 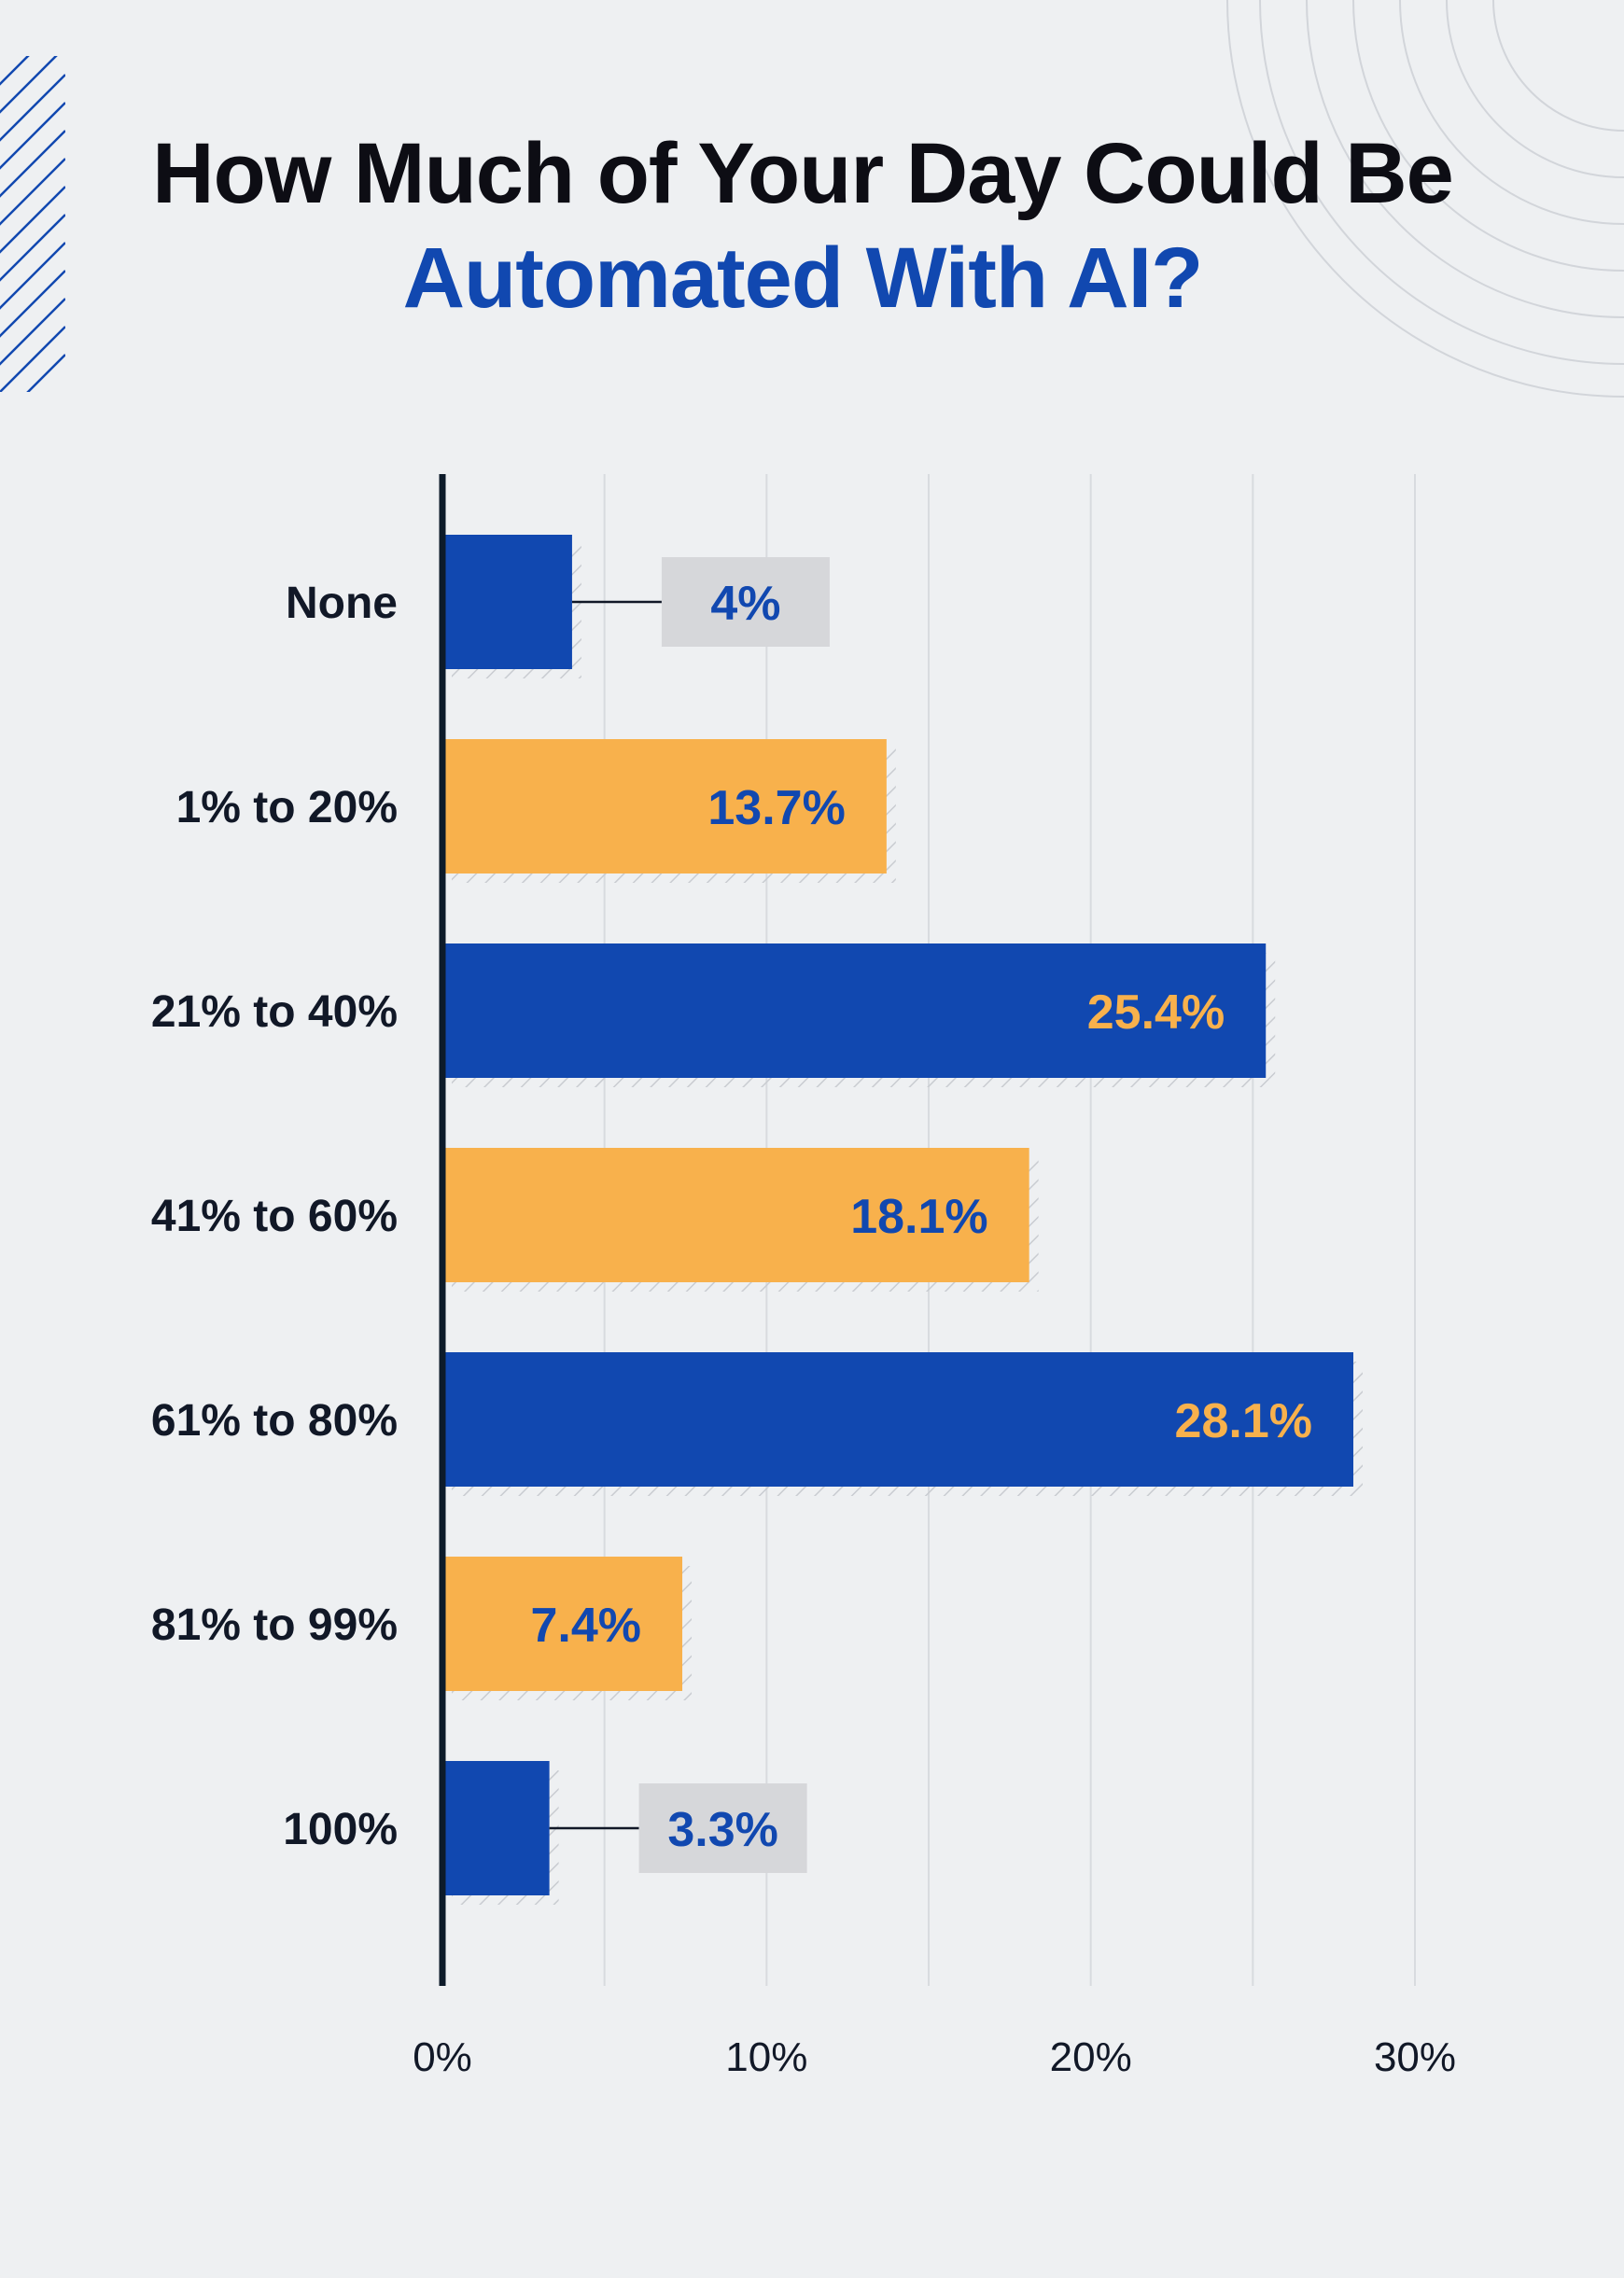 What do you see at coordinates (934, 2057) in the screenshot?
I see `x-axis-ticks: 0% 10% 20% 30%` at bounding box center [934, 2057].